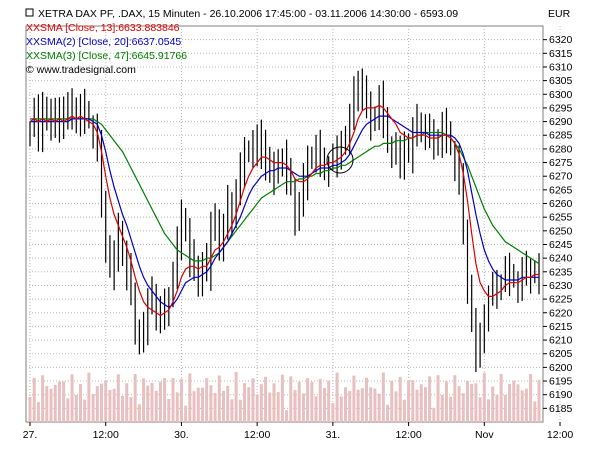  I want to click on y-tick-label: 6255, so click(561, 218).